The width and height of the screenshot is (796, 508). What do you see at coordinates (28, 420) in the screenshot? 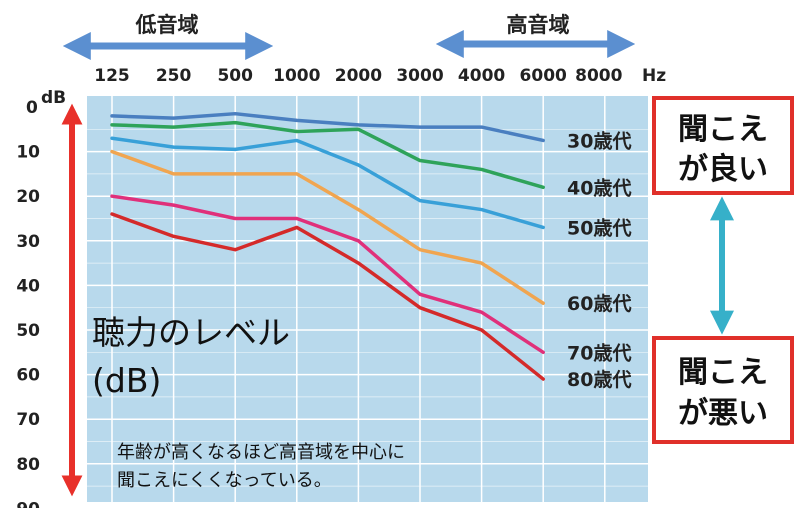
I see `y-tick-label: 70` at bounding box center [28, 420].